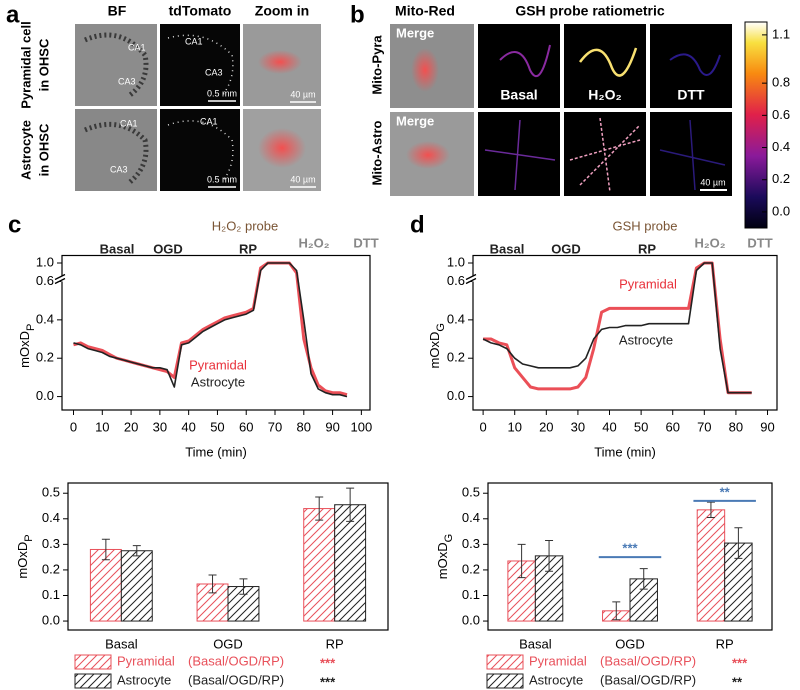 The width and height of the screenshot is (800, 690). What do you see at coordinates (275, 426) in the screenshot?
I see `x-tick-label: 70` at bounding box center [275, 426].